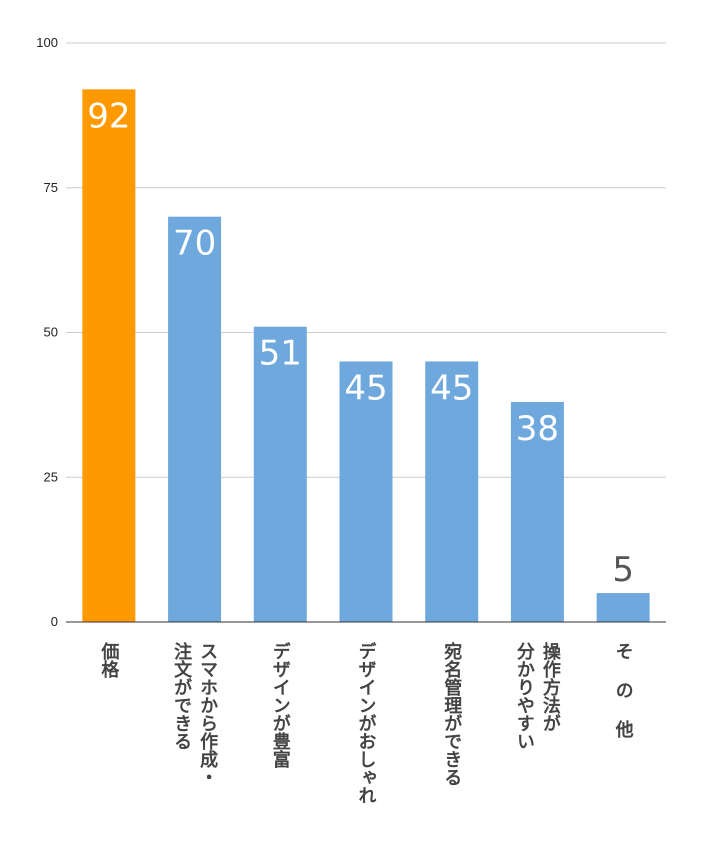 This screenshot has height=855, width=701. Describe the element at coordinates (51, 332) in the screenshot. I see `y-tick-label: 50` at that location.